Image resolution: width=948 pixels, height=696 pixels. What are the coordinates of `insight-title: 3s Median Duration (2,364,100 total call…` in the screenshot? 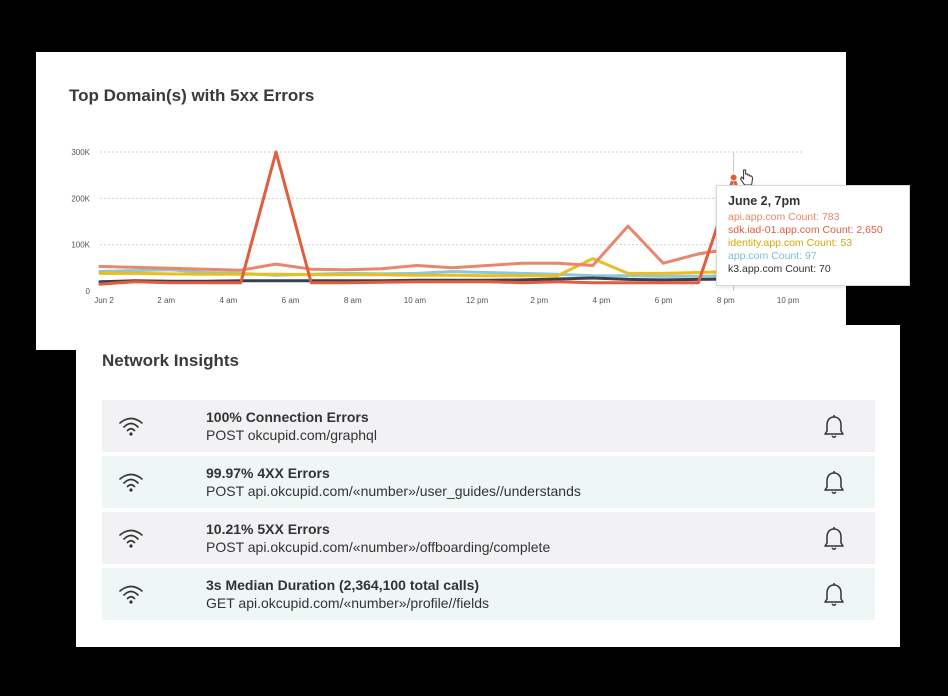 It's located at (343, 585).